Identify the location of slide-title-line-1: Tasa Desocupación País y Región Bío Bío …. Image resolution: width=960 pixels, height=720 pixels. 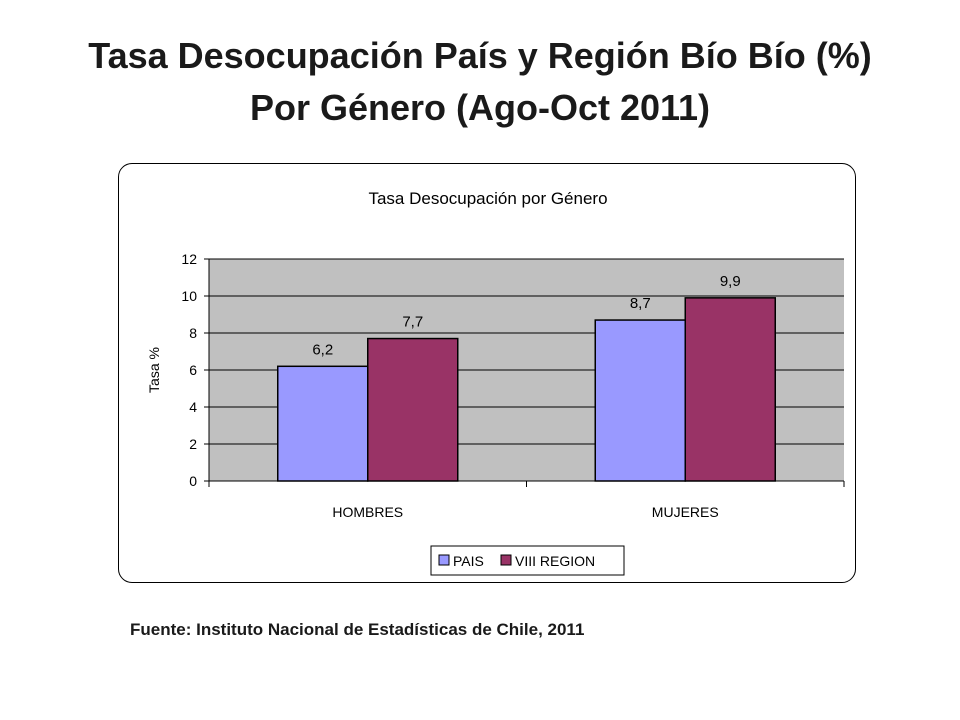
(480, 55).